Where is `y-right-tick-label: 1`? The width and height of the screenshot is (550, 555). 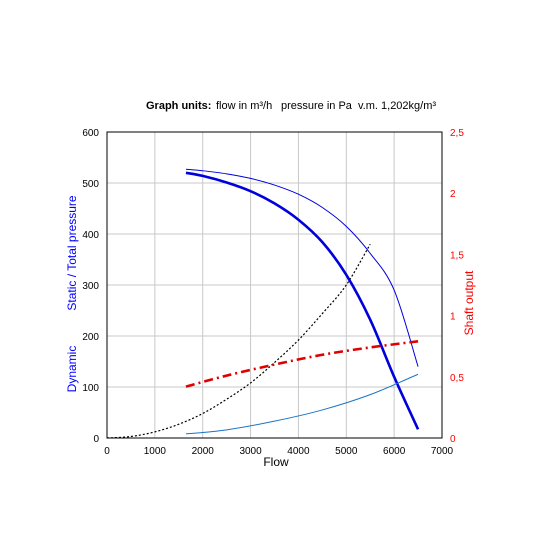 y-right-tick-label: 1 is located at coordinates (453, 317).